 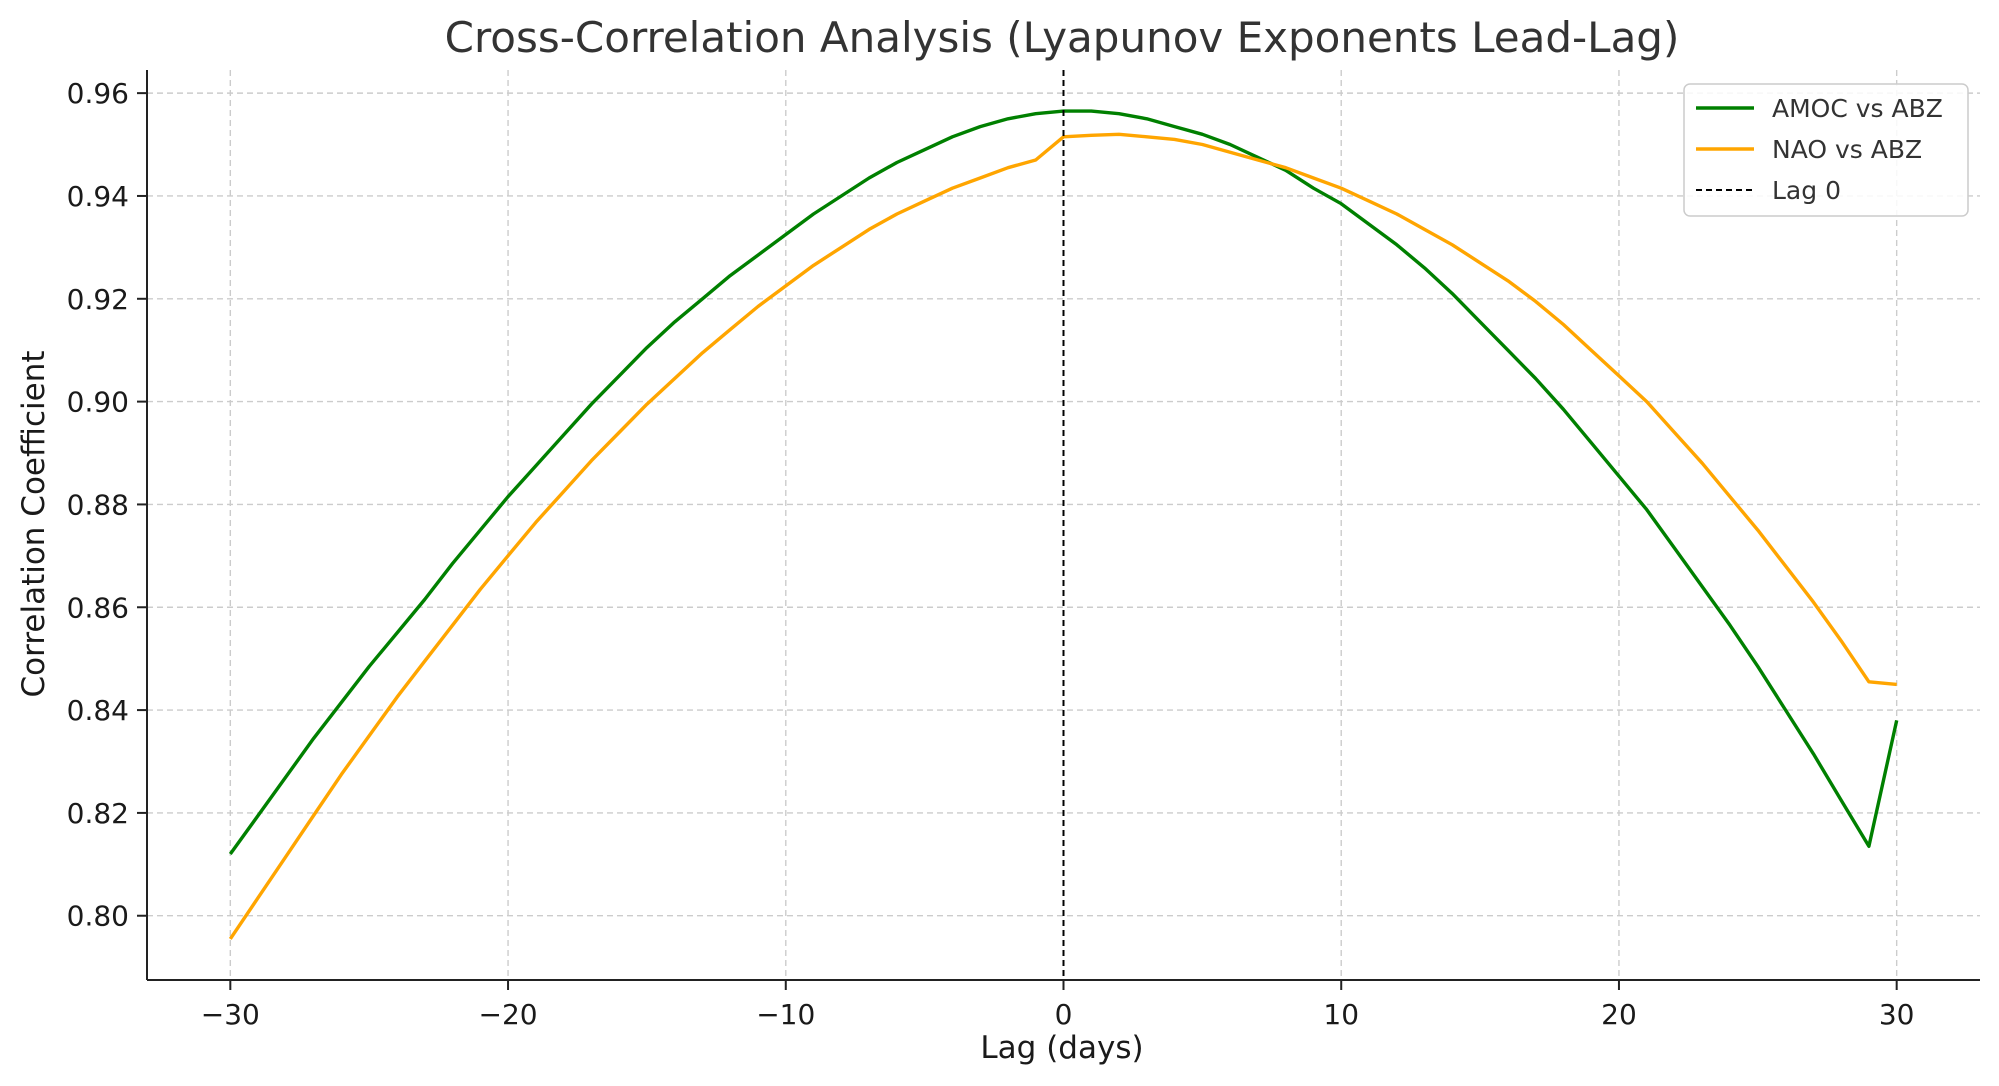 What do you see at coordinates (98, 710) in the screenshot?
I see `y-tick-label: 0.84` at bounding box center [98, 710].